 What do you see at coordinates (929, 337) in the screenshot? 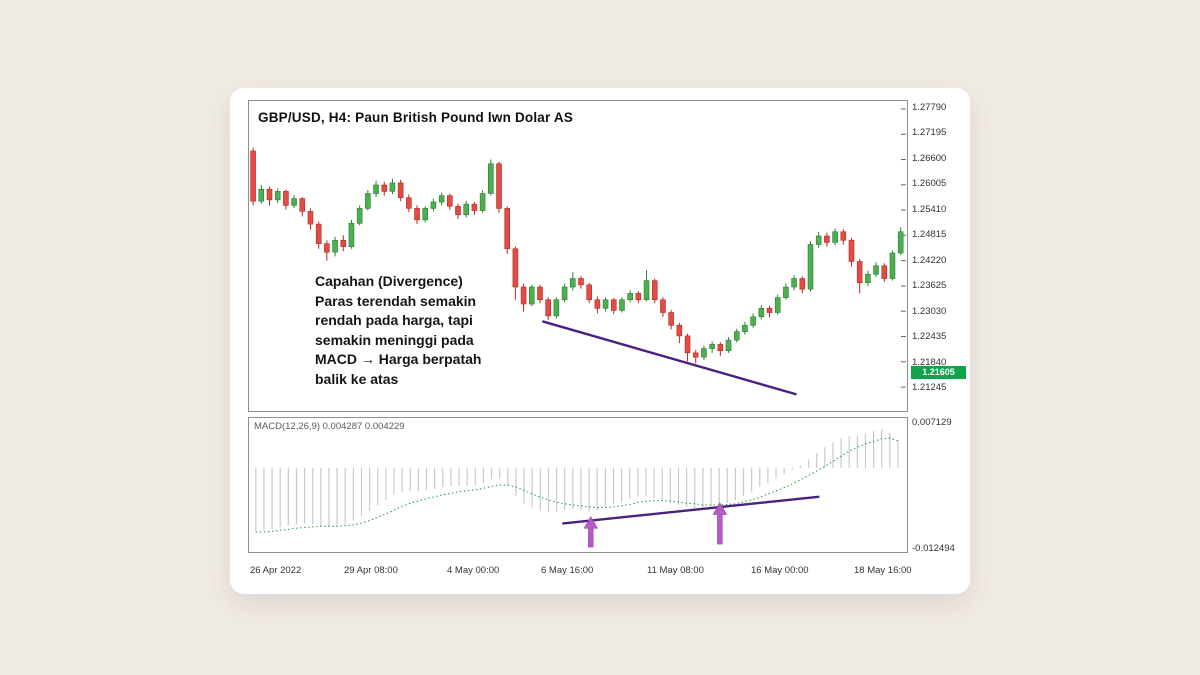
I see `price-scale-label: 1.22435` at bounding box center [929, 337].